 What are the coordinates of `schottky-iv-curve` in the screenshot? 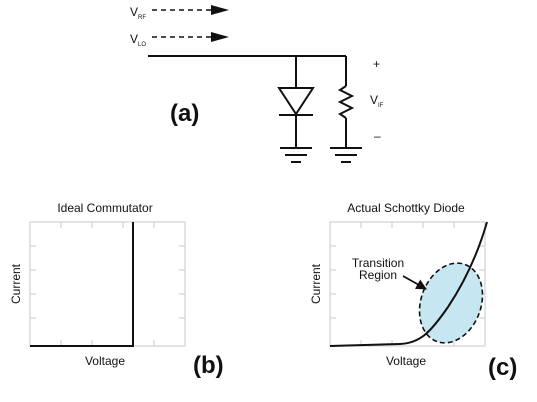 It's located at (408, 284).